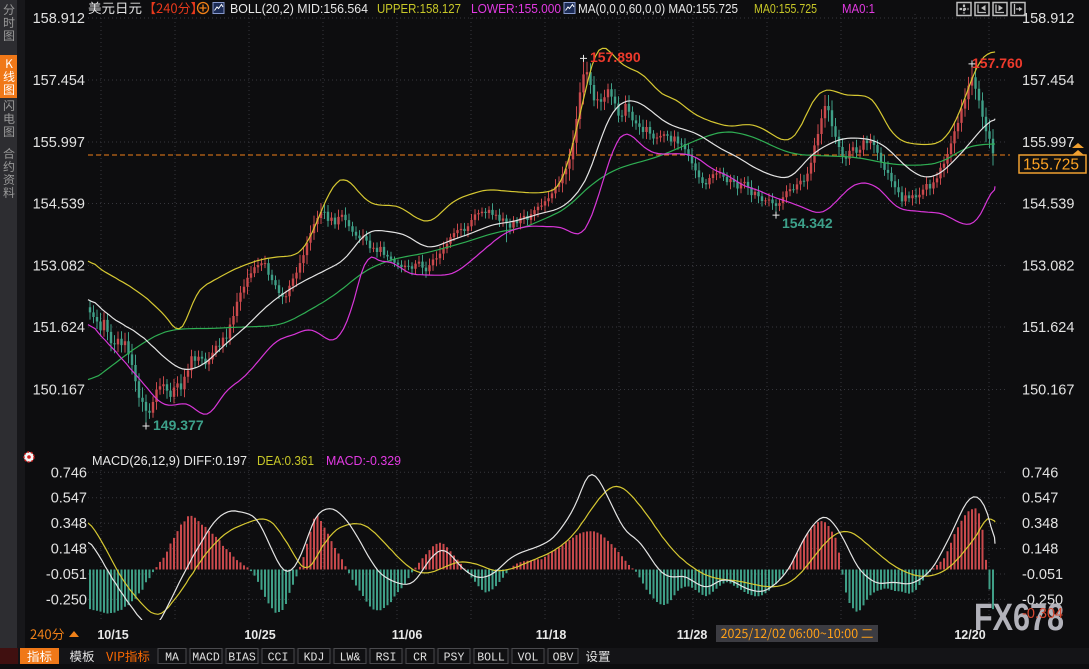 This screenshot has height=669, width=1089. I want to click on svg-text: LOWER:155.000, so click(516, 8).